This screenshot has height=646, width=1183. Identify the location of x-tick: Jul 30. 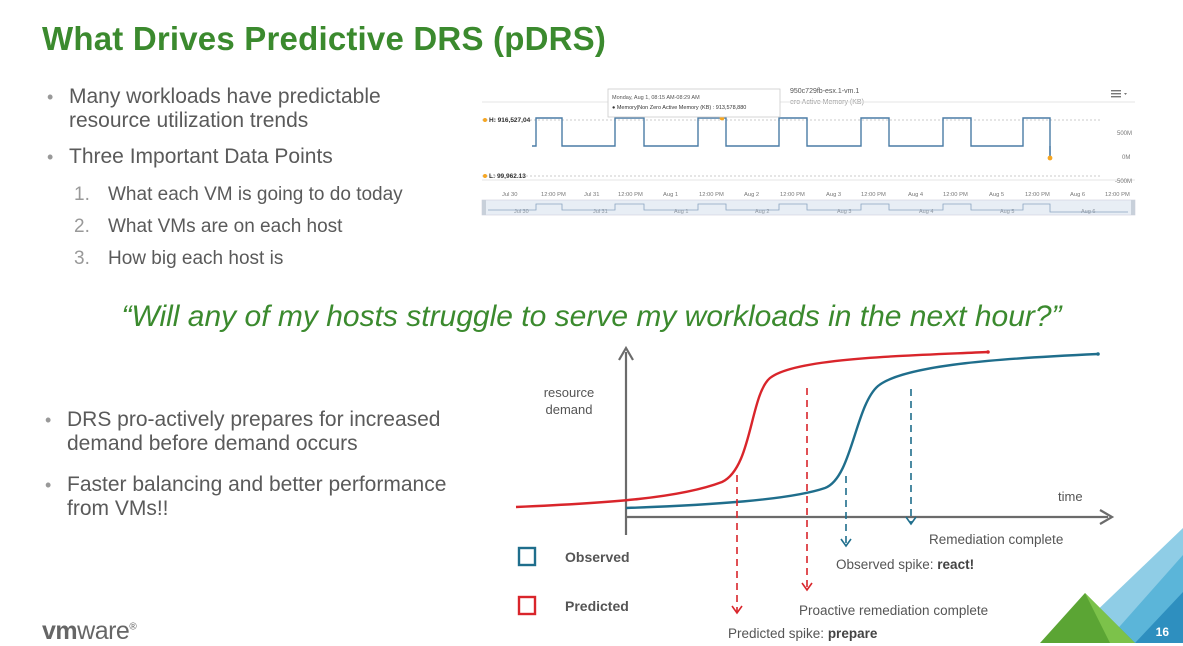
(509, 195).